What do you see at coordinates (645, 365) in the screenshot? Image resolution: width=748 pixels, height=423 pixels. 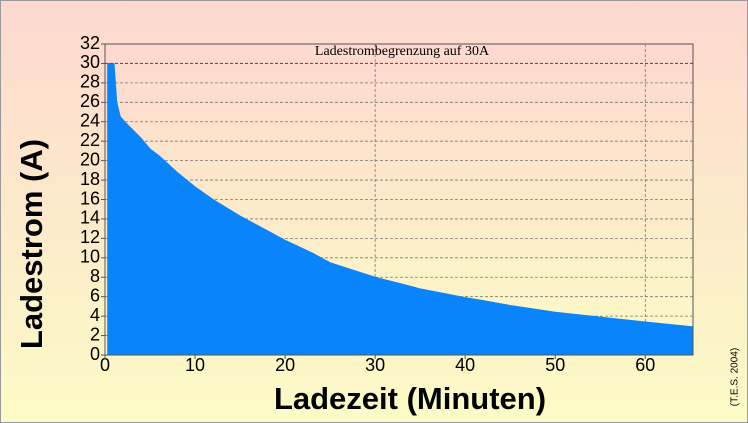 I see `x-tick-label: 60` at bounding box center [645, 365].